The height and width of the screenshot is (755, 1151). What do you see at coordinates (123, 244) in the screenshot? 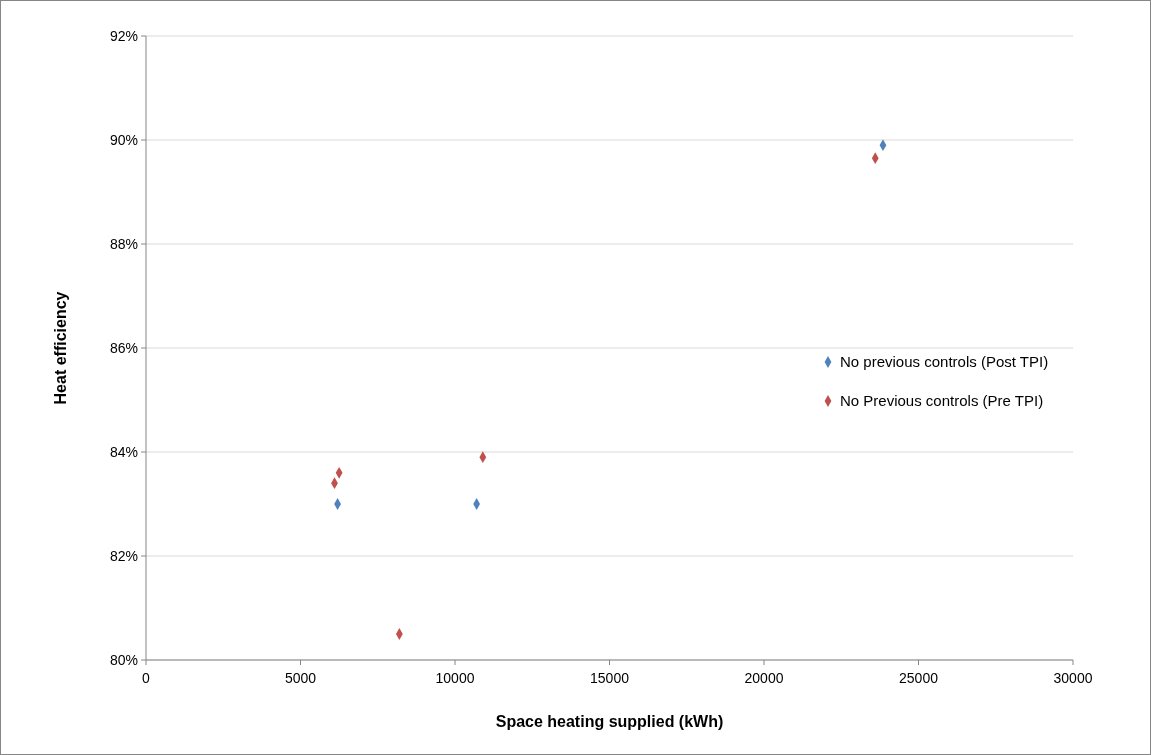
I see `y-tick-label: 88%` at bounding box center [123, 244].